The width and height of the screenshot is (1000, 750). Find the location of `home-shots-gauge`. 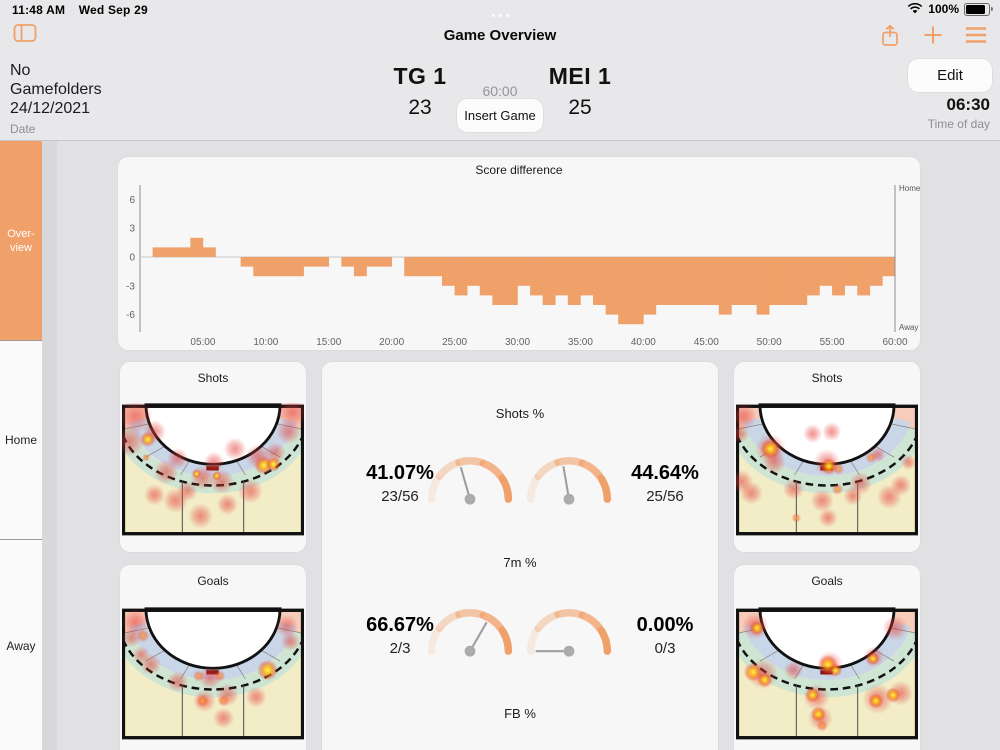

home-shots-gauge is located at coordinates (470, 481).